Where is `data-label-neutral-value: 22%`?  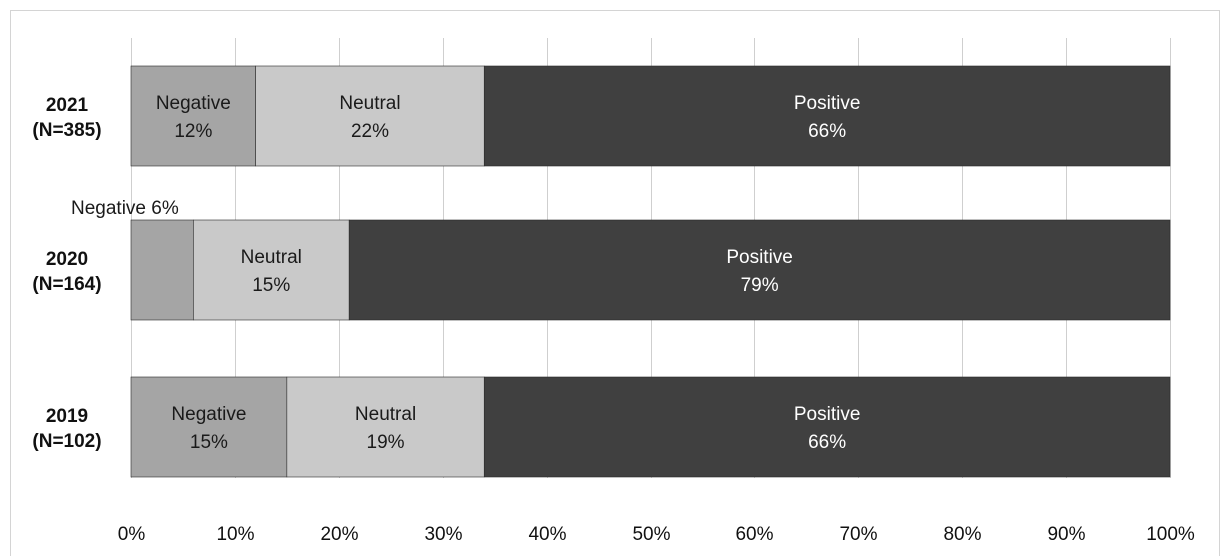 data-label-neutral-value: 22% is located at coordinates (370, 131).